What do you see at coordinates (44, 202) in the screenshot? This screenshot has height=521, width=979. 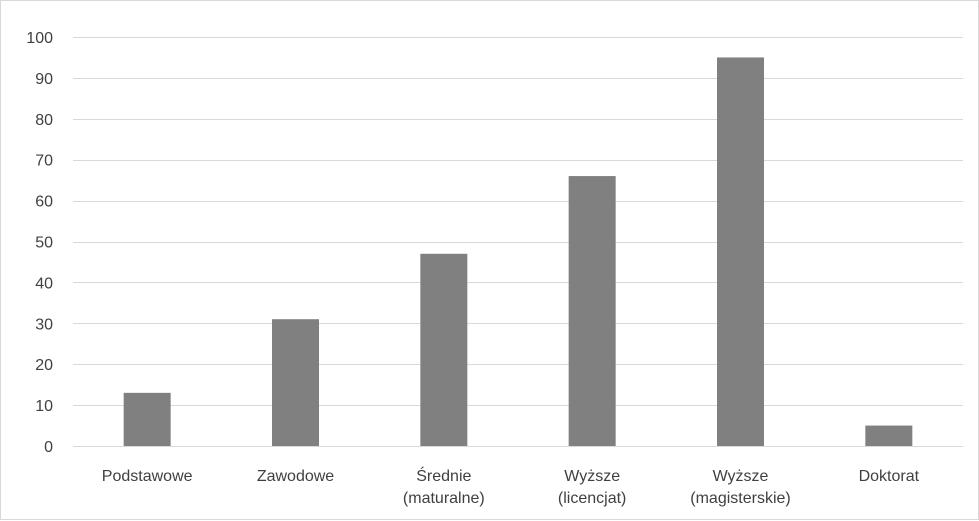 I see `y-tick-label: 60` at bounding box center [44, 202].